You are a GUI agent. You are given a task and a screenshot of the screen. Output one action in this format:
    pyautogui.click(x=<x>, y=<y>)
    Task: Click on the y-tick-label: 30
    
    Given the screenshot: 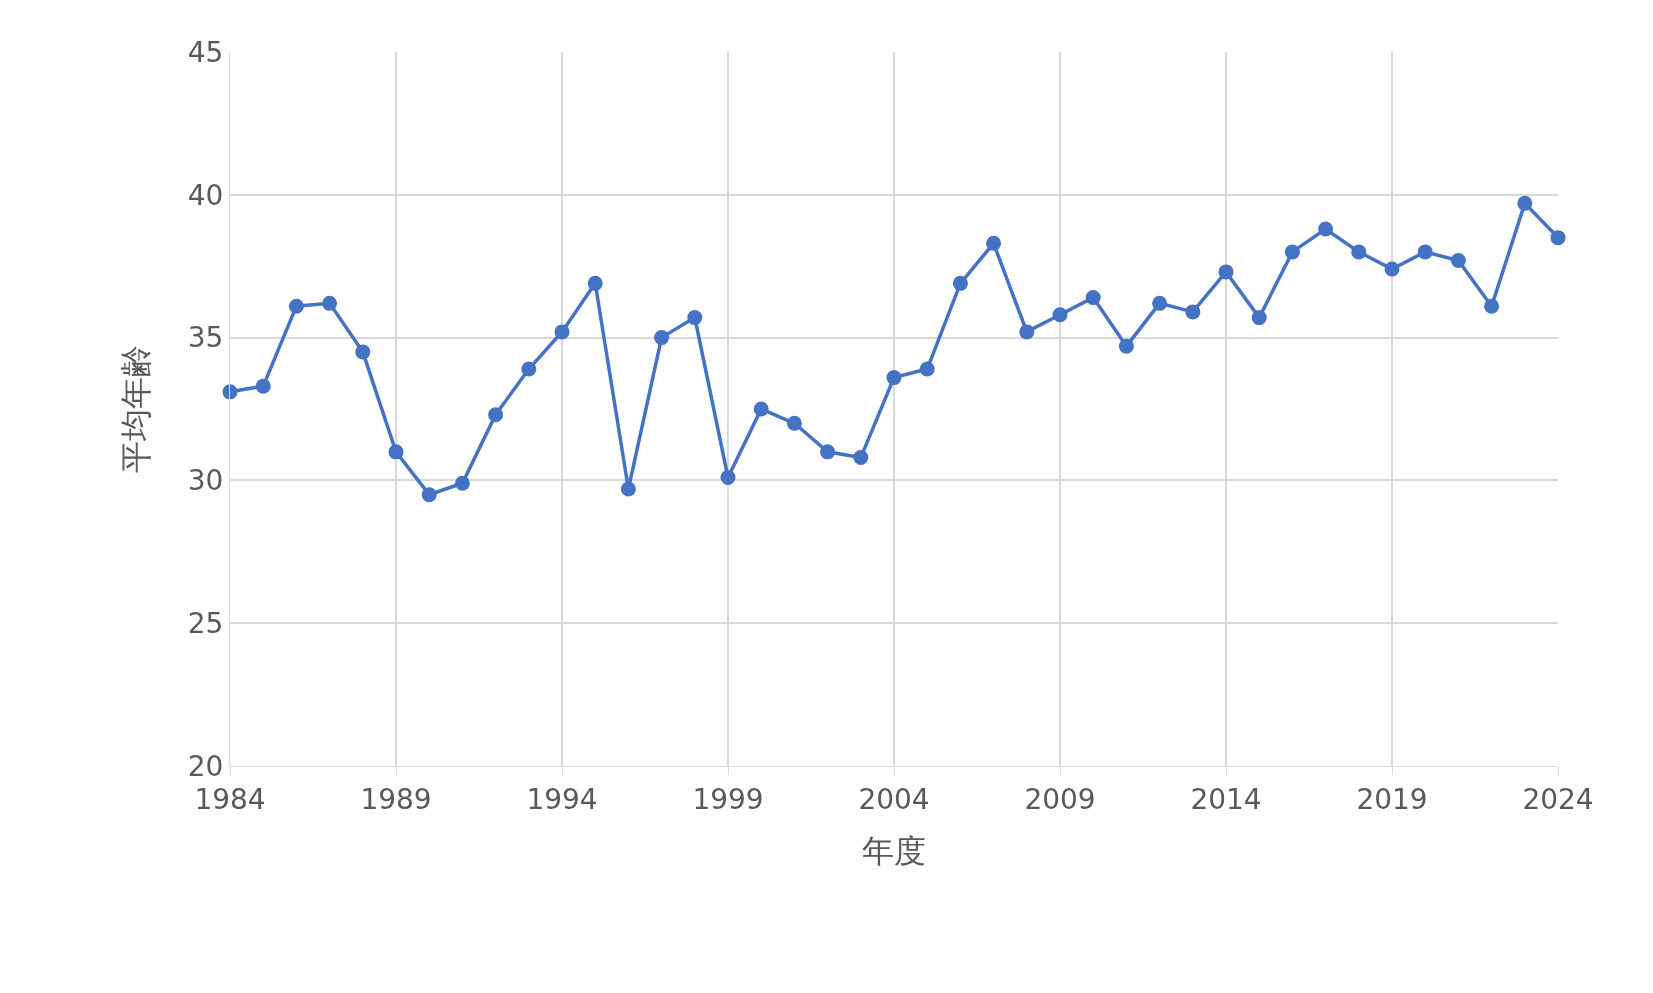 What is the action you would take?
    pyautogui.click(x=205, y=481)
    